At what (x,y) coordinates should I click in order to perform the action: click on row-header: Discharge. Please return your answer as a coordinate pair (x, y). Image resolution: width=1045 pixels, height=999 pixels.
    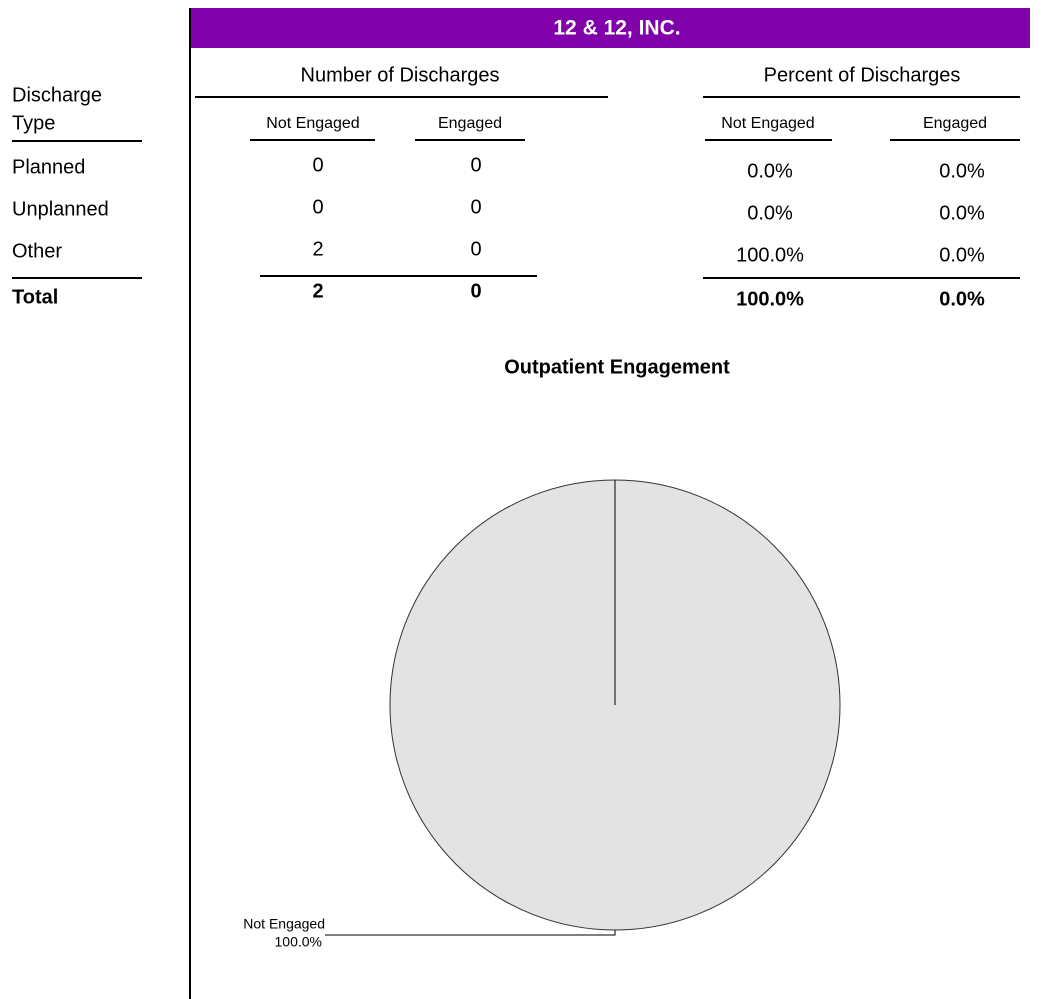
    Looking at the image, I should click on (57, 95).